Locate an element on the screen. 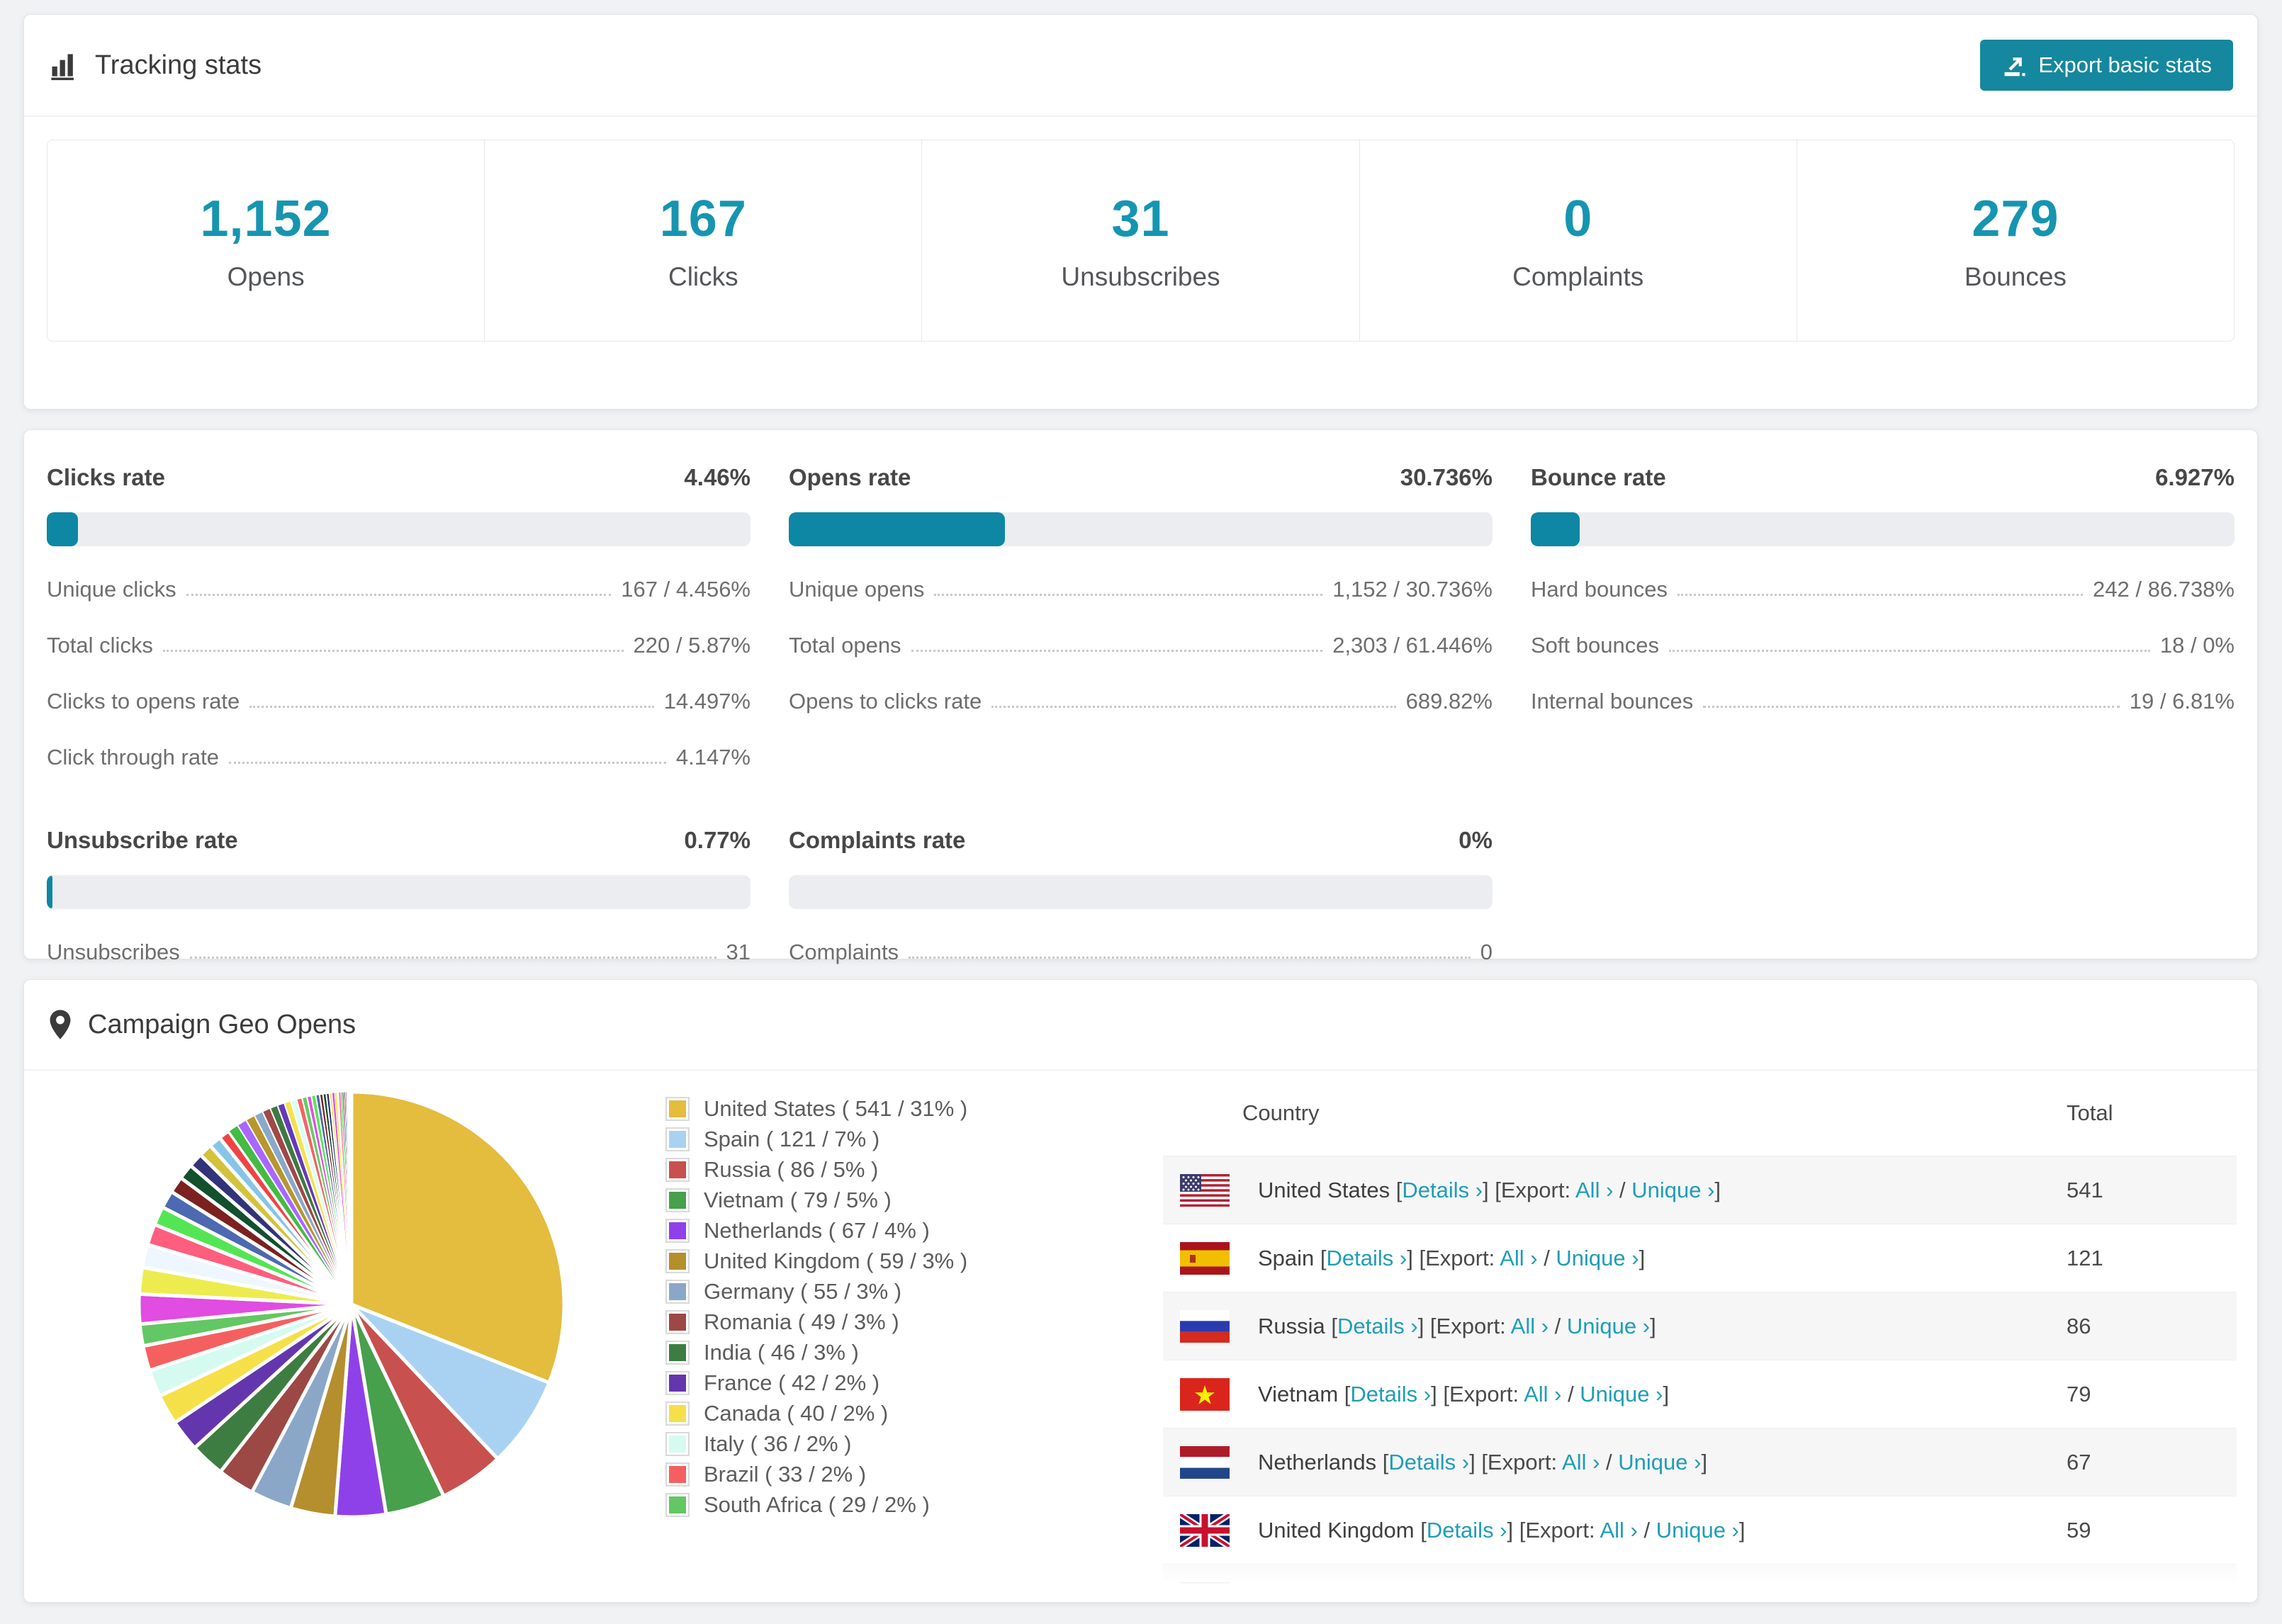 This screenshot has height=1624, width=2282. map-pin-icon is located at coordinates (60, 1024).